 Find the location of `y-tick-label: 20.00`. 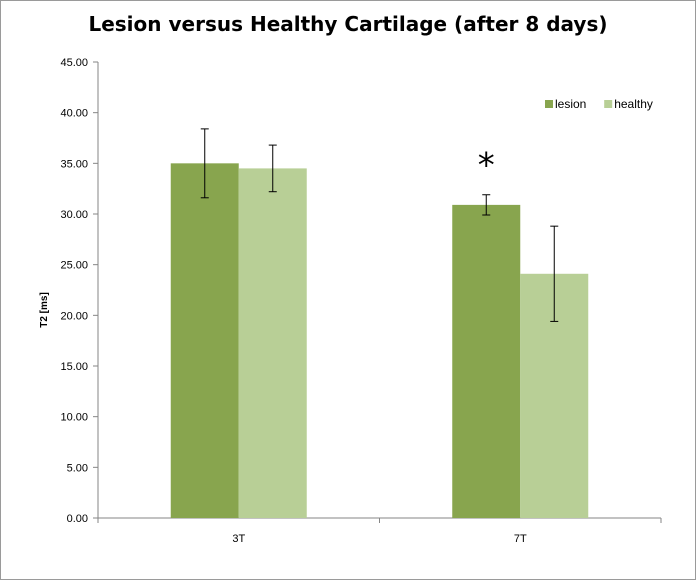

y-tick-label: 20.00 is located at coordinates (74, 316).